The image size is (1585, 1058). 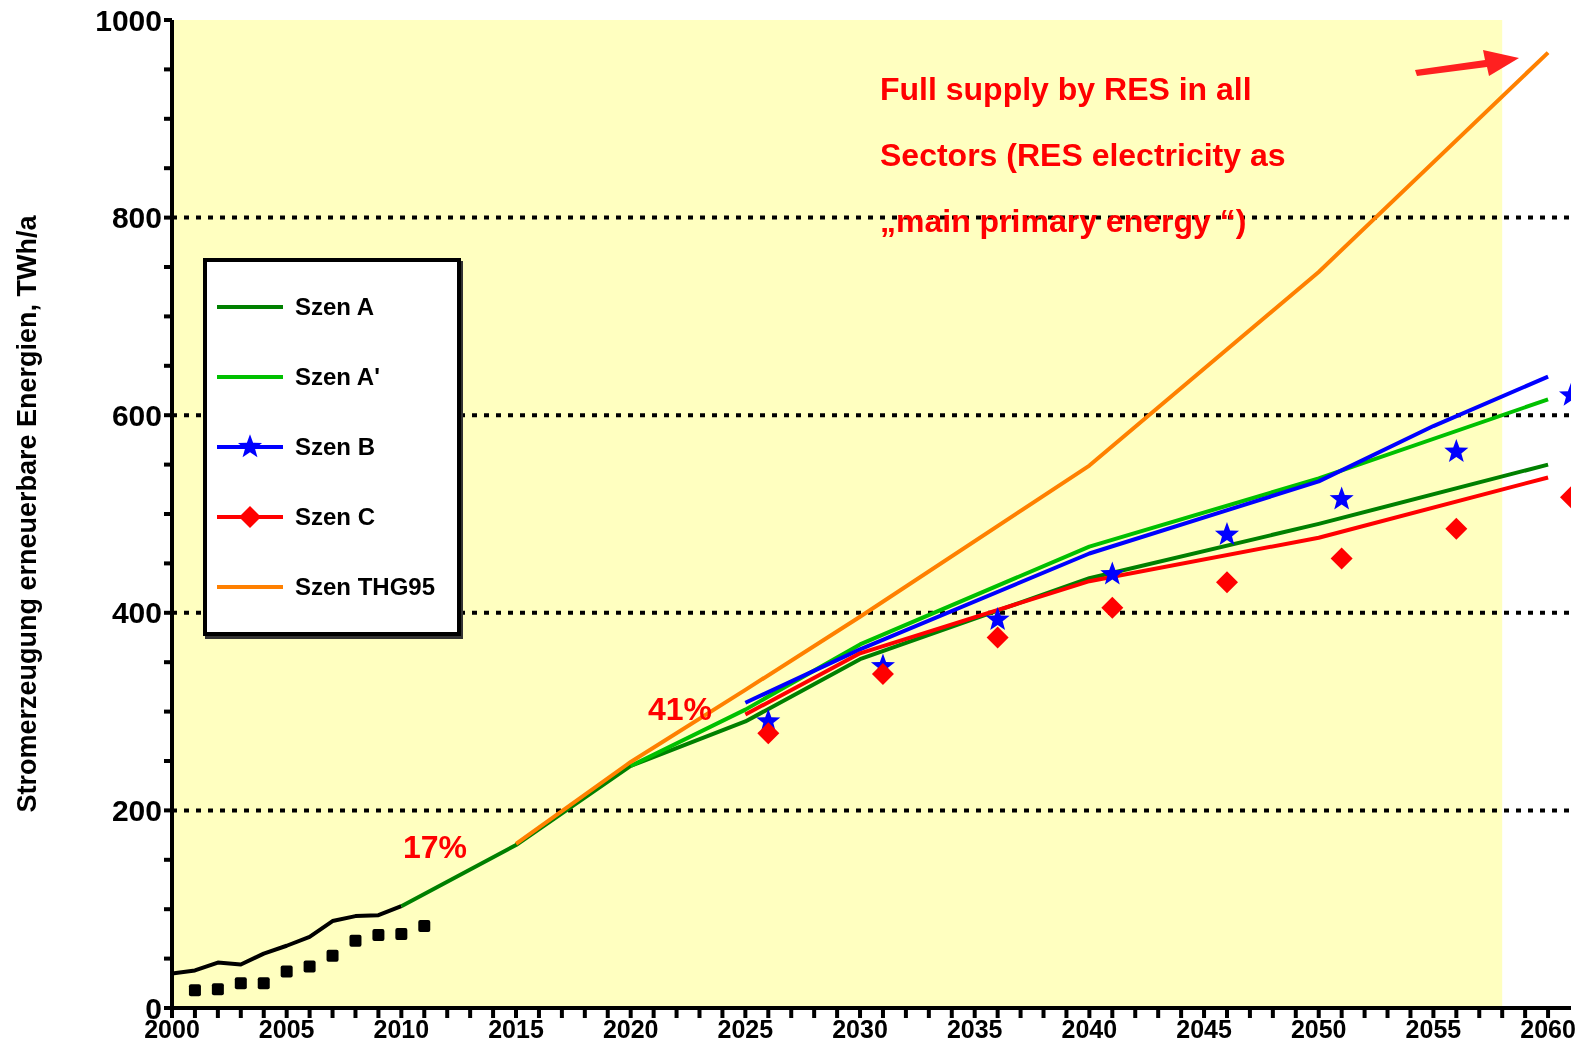 I want to click on legend-label: Szen A, so click(x=335, y=307).